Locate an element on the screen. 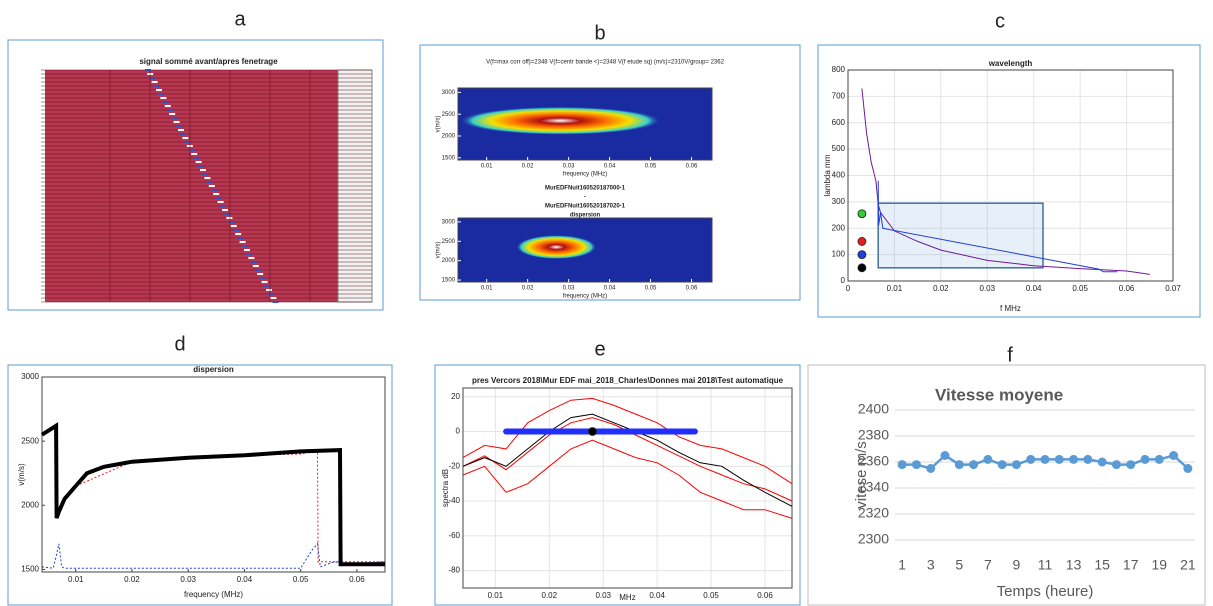 The width and height of the screenshot is (1213, 606). y-tick-label: 2400 is located at coordinates (873, 409).